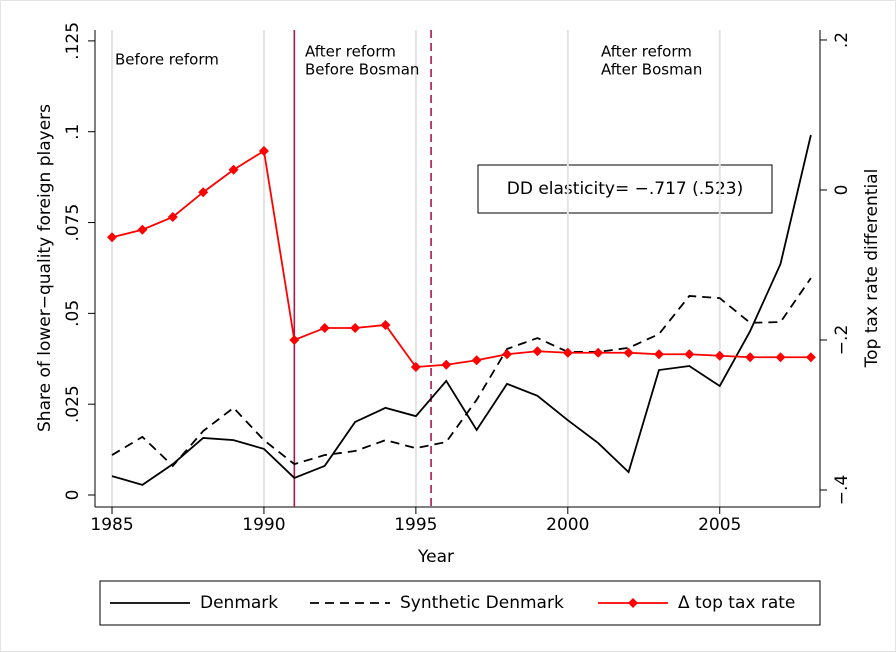  I want to click on legend-label: Synthetic Denmark, so click(482, 603).